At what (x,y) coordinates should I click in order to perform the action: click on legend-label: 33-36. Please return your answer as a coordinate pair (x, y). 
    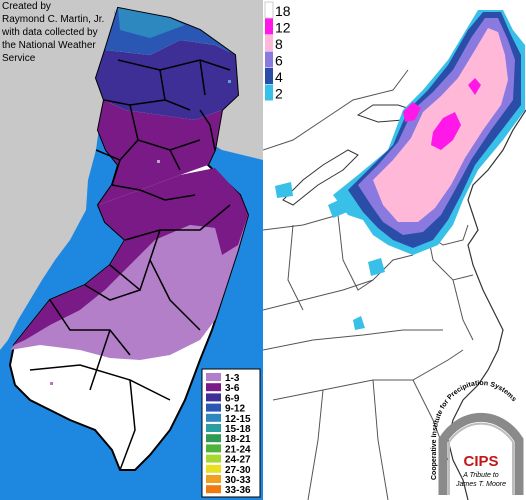
    Looking at the image, I should click on (238, 490).